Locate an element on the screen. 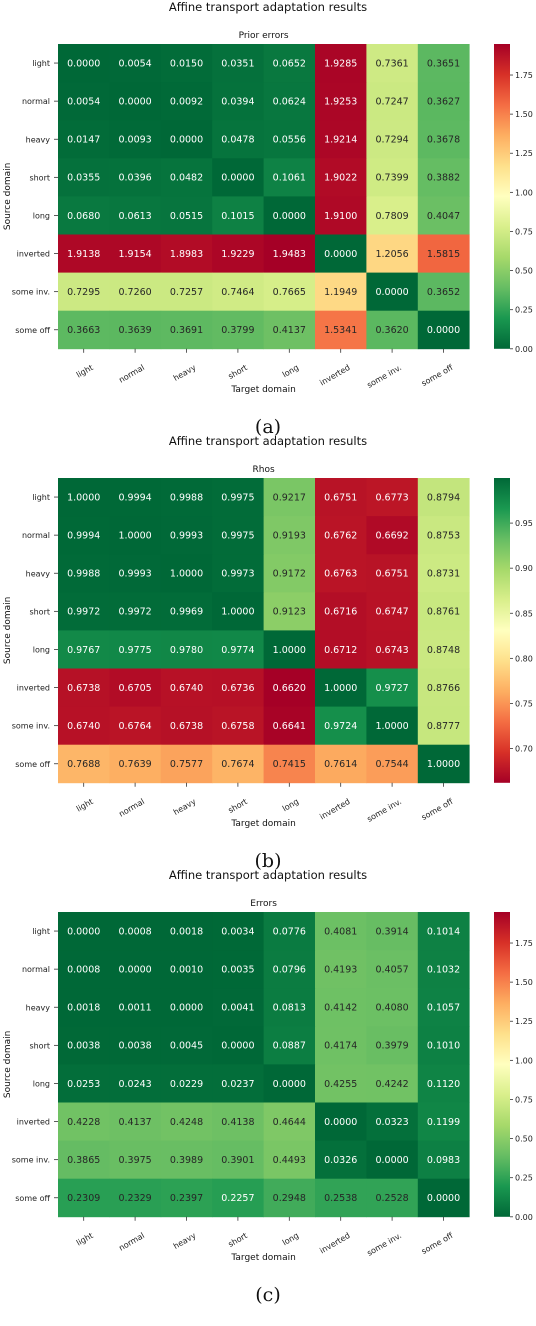 This screenshot has width=536, height=1326. cell-value-label: 0.3989 is located at coordinates (186, 1160).